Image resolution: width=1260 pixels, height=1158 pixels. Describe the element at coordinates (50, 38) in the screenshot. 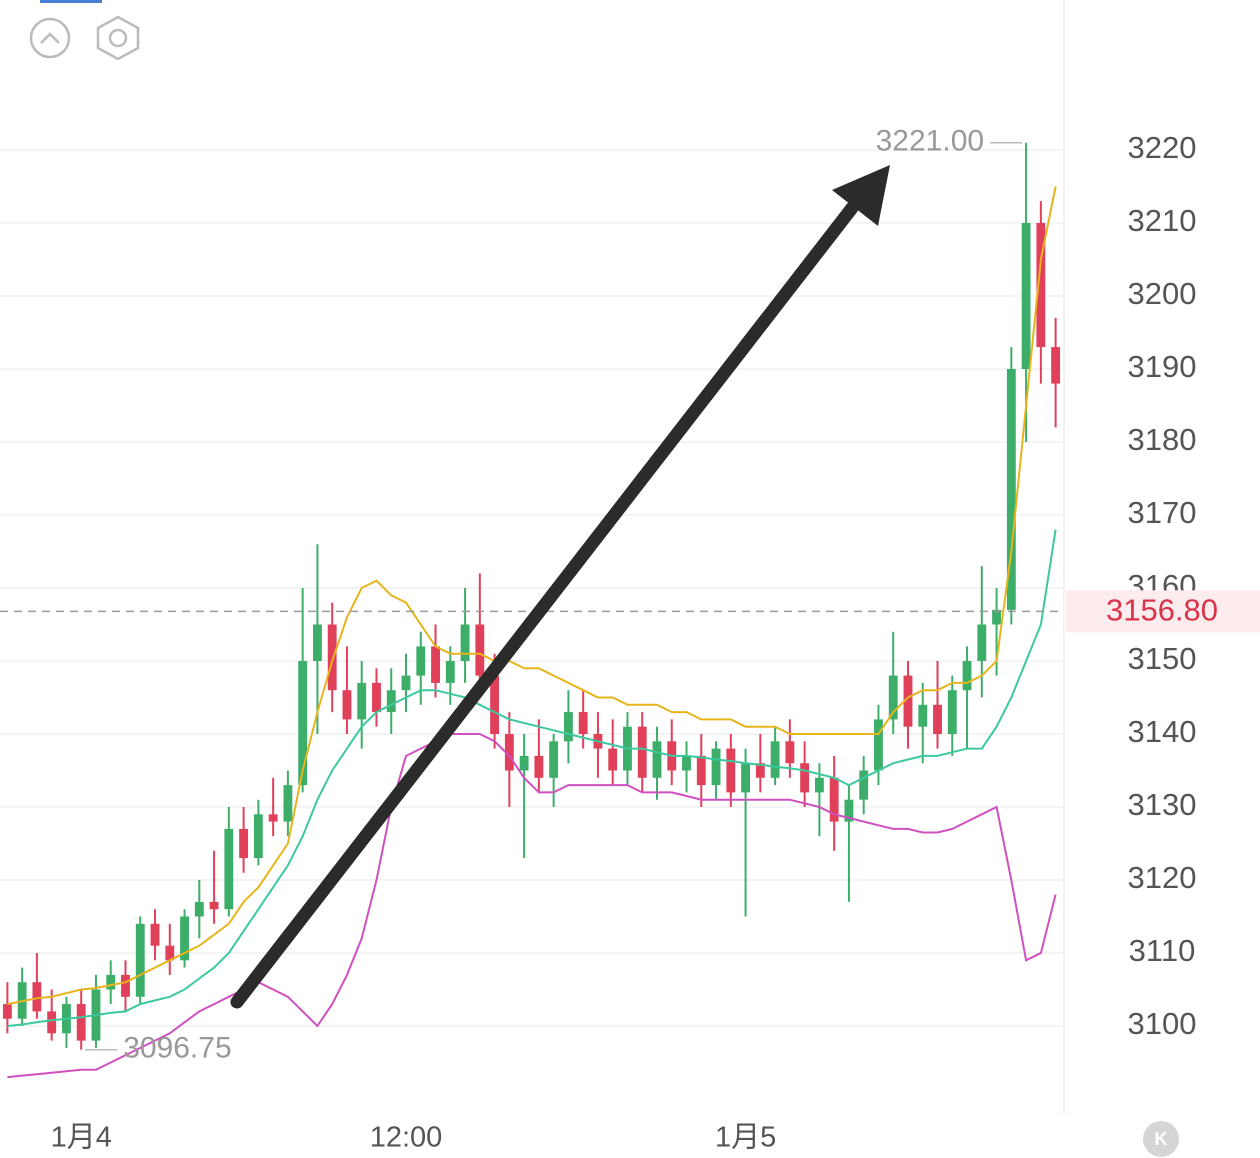

I see `collapse-button` at that location.